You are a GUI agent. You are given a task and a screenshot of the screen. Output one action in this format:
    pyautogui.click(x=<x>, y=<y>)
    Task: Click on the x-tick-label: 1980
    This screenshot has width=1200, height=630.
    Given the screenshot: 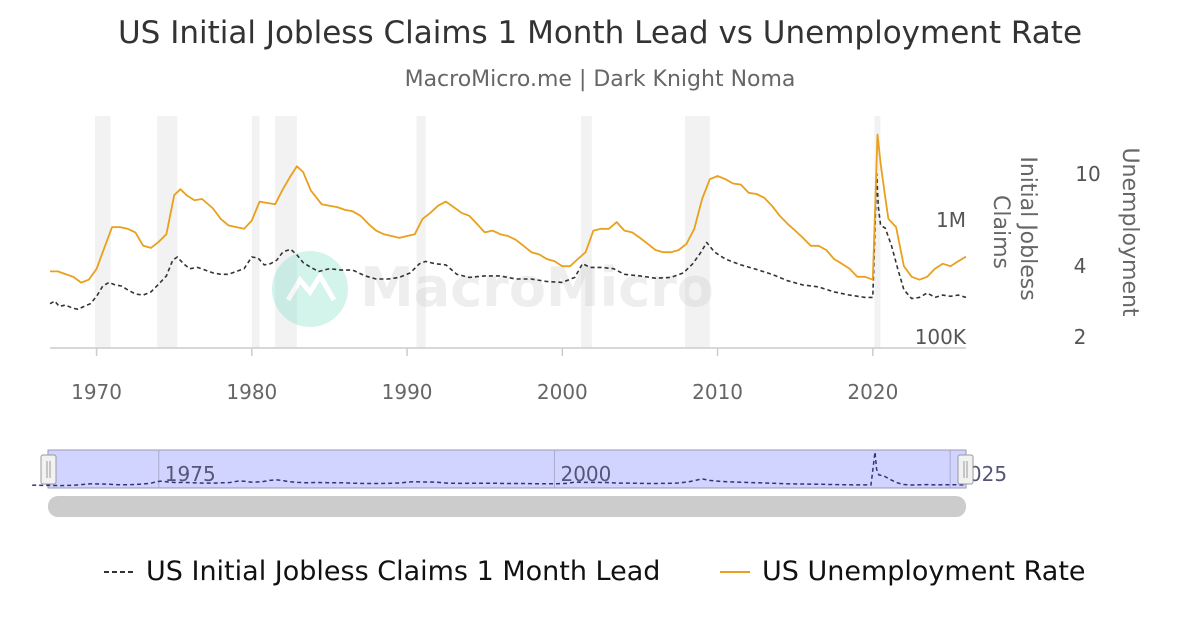 What is the action you would take?
    pyautogui.click(x=251, y=392)
    